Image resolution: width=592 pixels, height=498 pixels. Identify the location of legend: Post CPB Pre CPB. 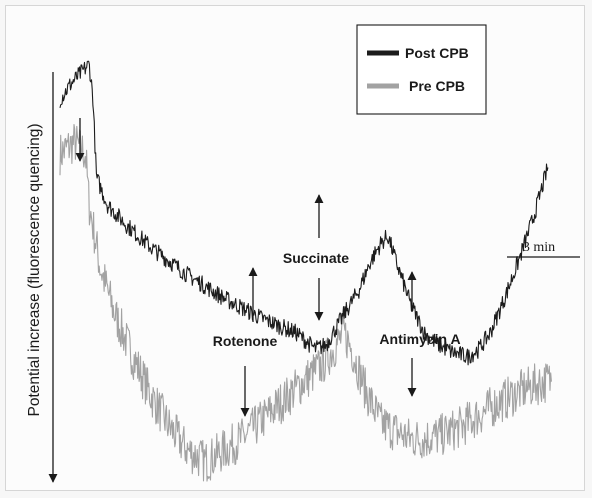
(421, 69).